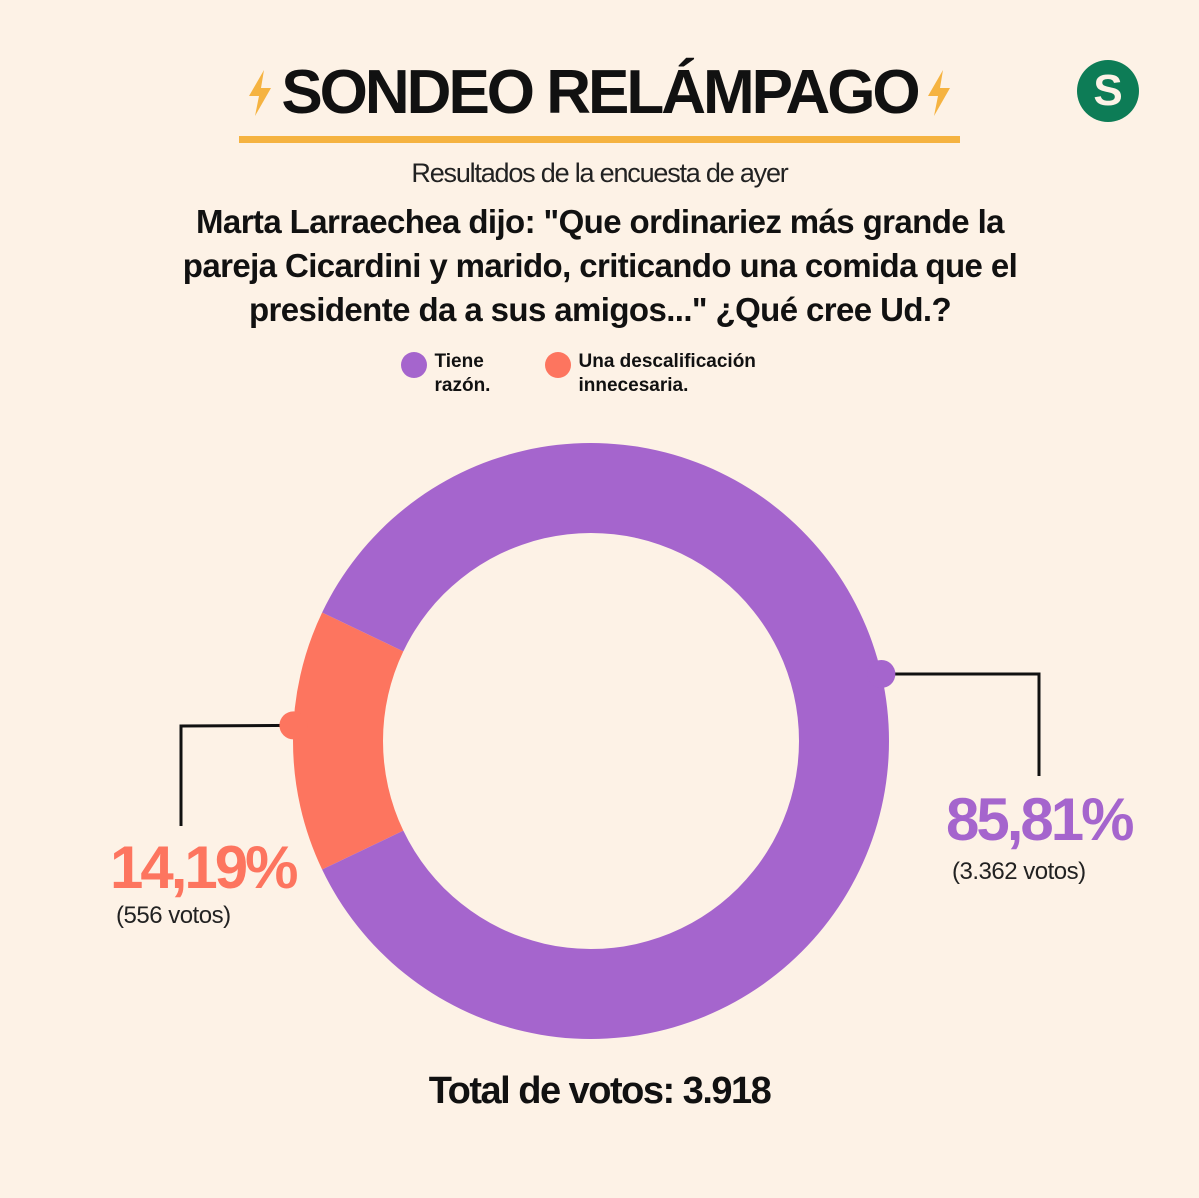  What do you see at coordinates (881, 673) in the screenshot?
I see `tiene-razon-leader-dot` at bounding box center [881, 673].